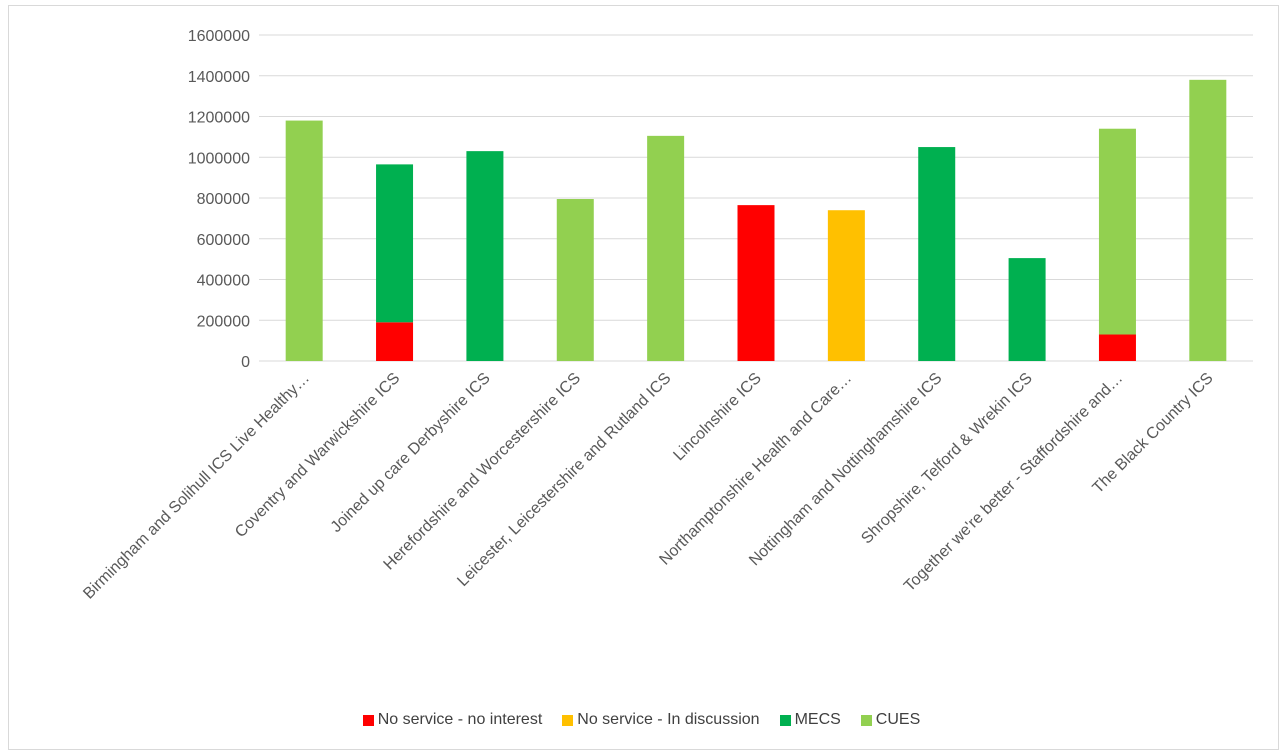  I want to click on y-tick-label: 1200000, so click(219, 118).